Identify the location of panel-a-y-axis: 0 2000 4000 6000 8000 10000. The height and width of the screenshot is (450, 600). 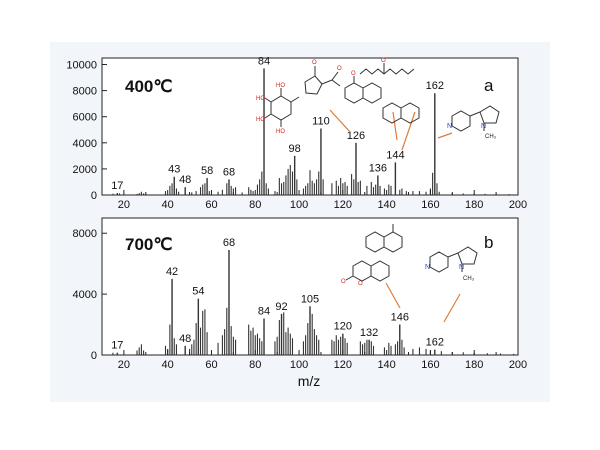
(86, 131).